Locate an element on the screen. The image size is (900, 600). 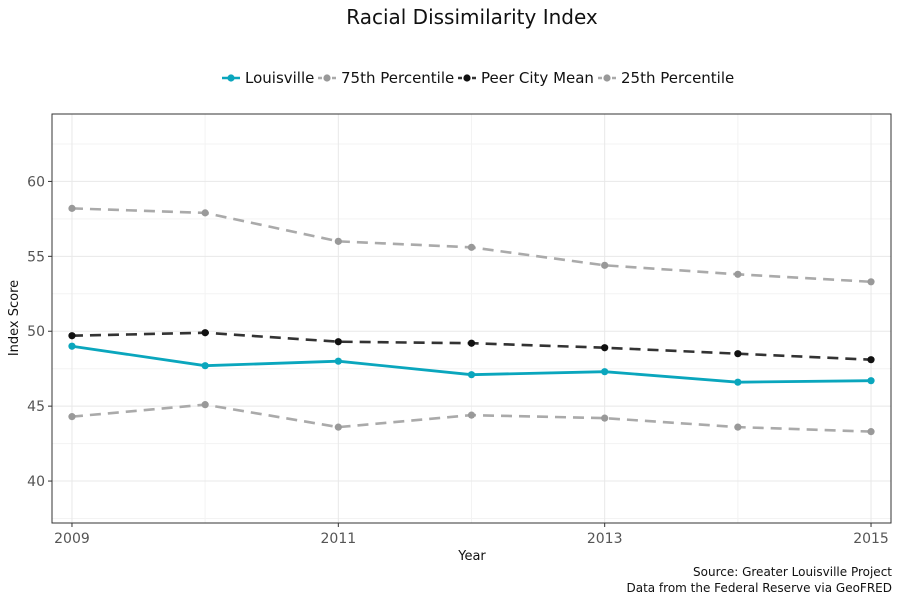
legend-item: 25th Percentile is located at coordinates (666, 78).